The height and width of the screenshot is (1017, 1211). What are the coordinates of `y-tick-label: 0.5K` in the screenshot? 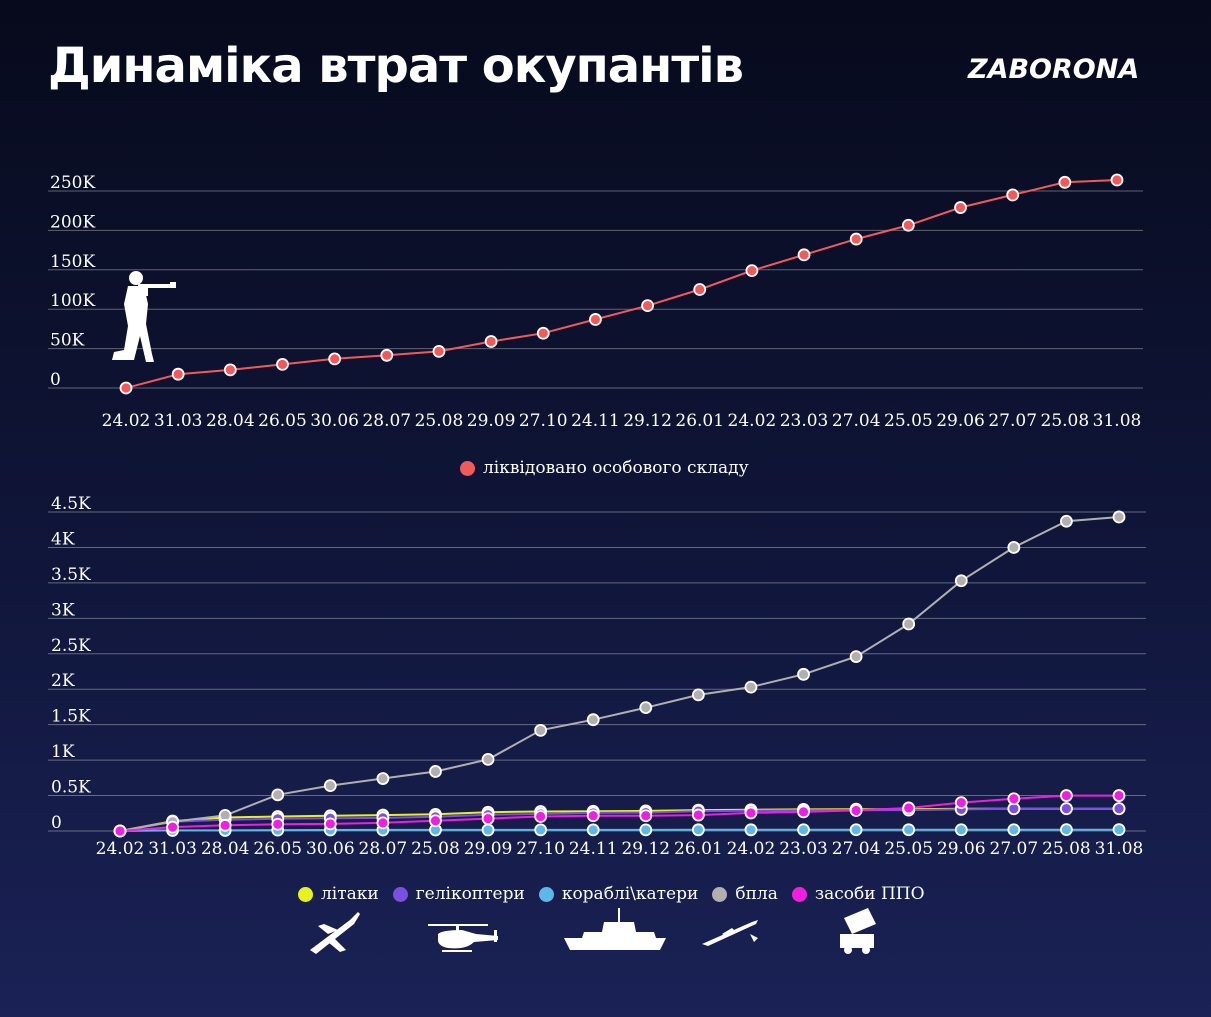 It's located at (71, 788).